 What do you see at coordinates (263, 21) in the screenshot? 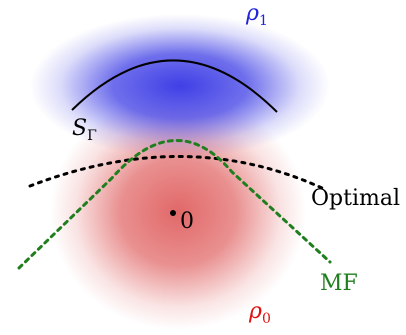
I see `rho1-label-sub: 1` at bounding box center [263, 21].